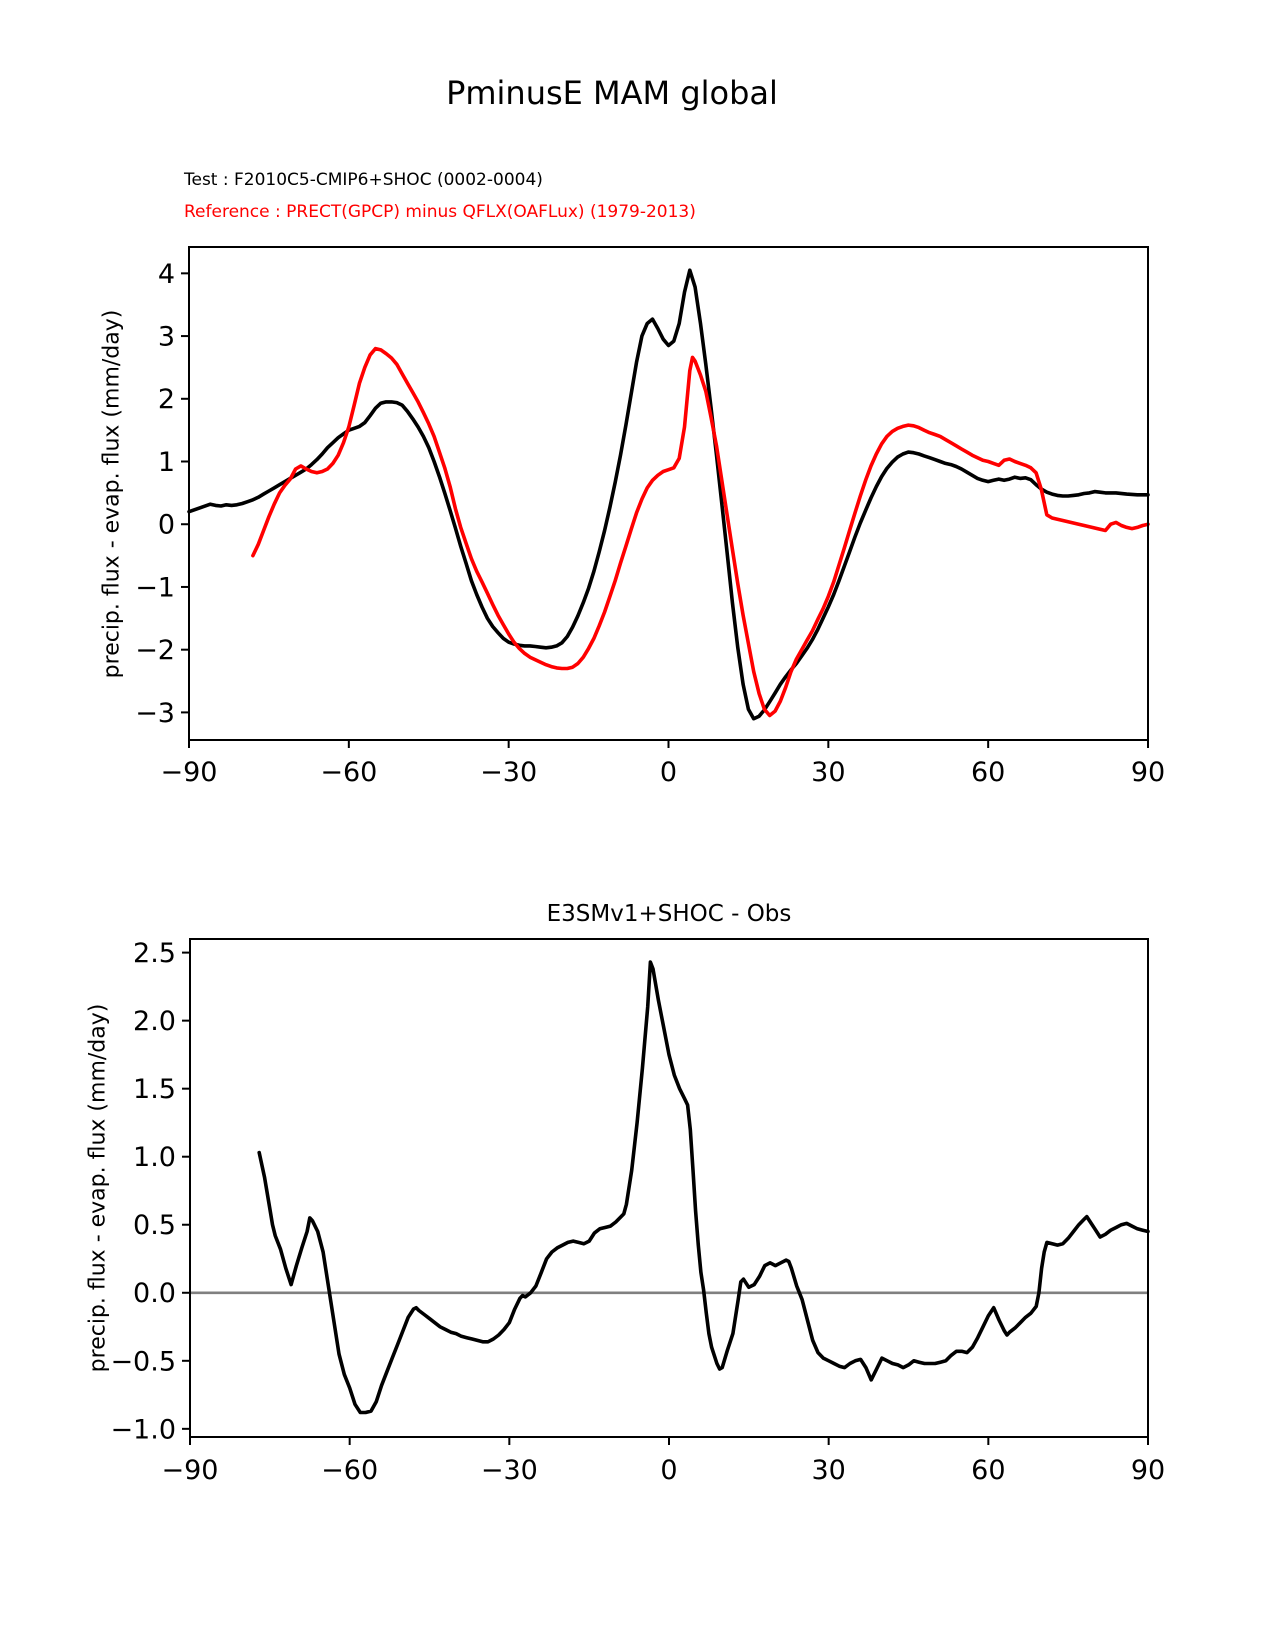 The height and width of the screenshot is (1650, 1275). I want to click on top-chart-x-tick-label: 0, so click(668, 772).